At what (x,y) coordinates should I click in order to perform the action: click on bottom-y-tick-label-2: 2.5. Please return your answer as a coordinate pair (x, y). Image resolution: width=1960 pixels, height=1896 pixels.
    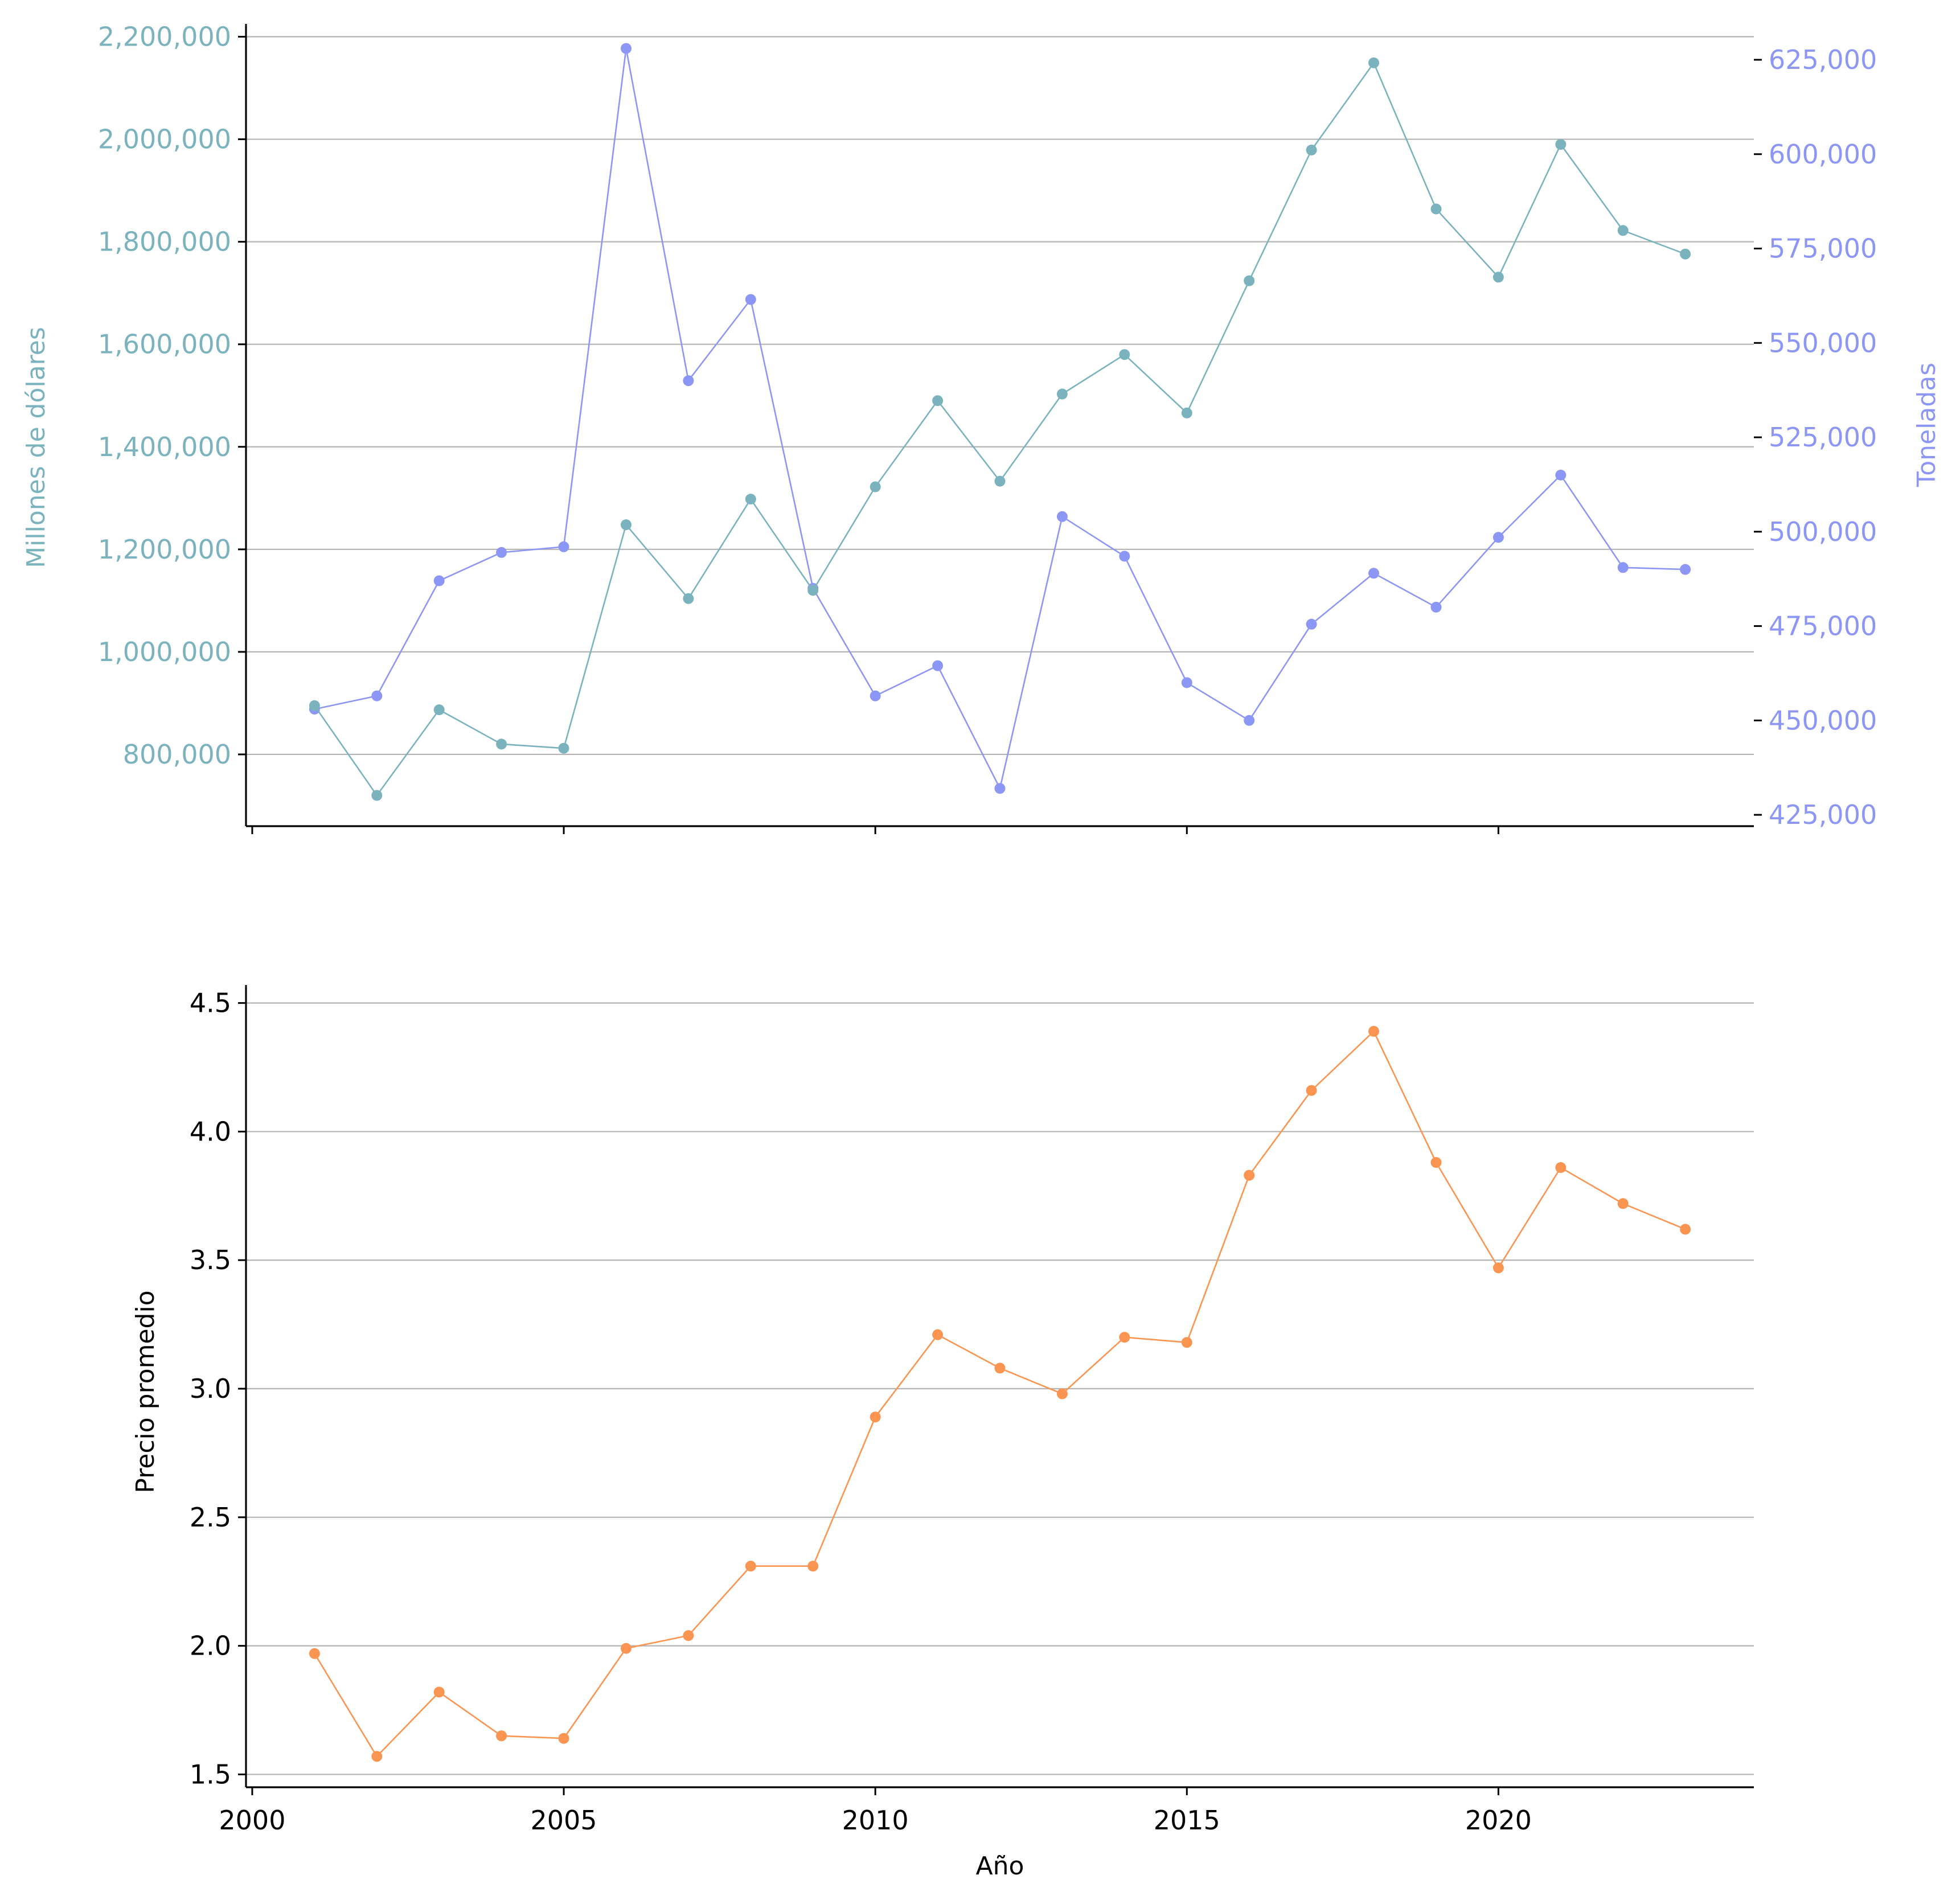
    Looking at the image, I should click on (210, 1517).